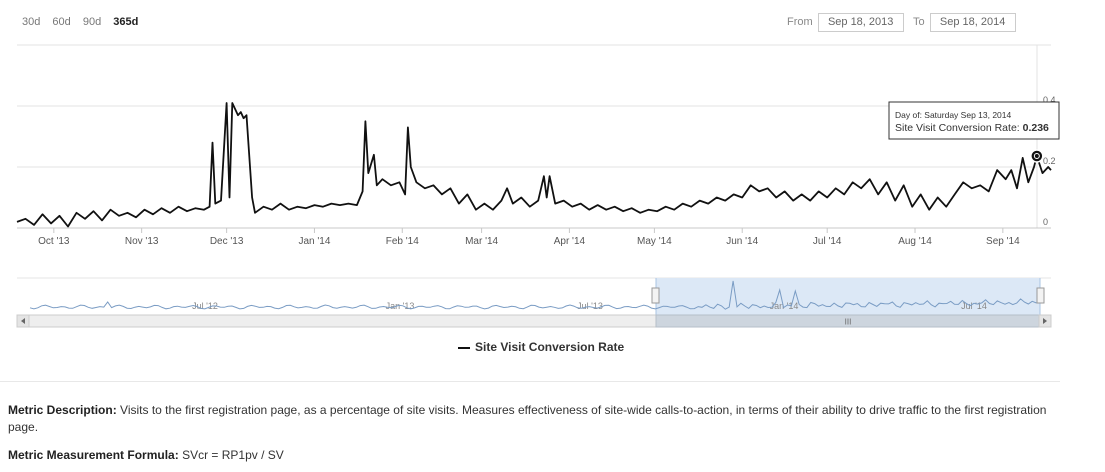 The width and height of the screenshot is (1105, 472). I want to click on tooltip-value-label: Site Visit Conversion Rate:, so click(959, 128).